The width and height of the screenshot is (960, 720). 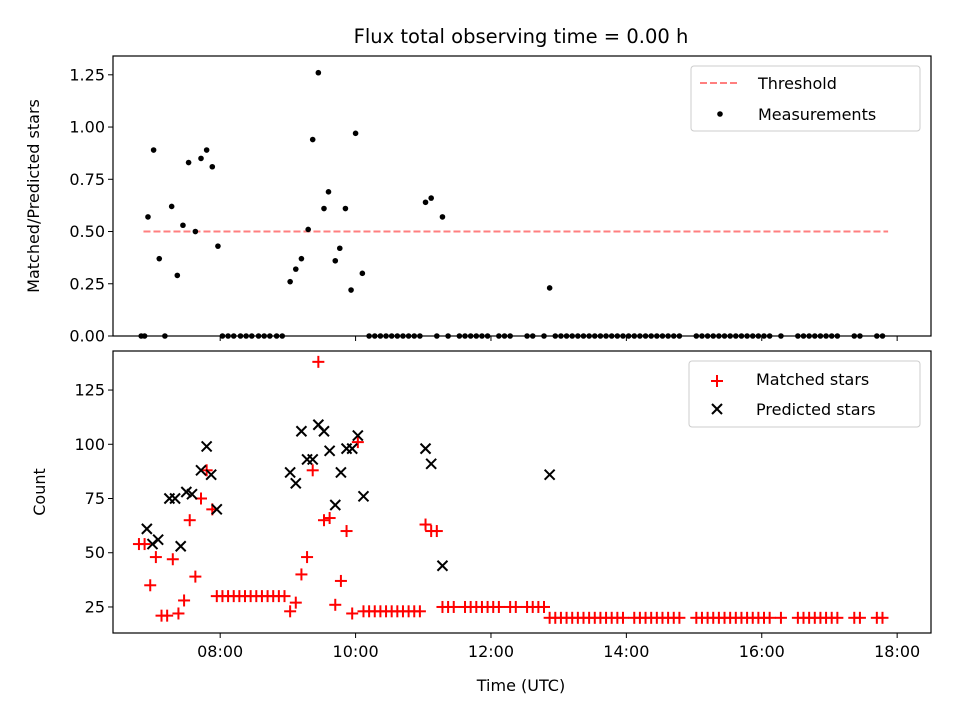 What do you see at coordinates (762, 651) in the screenshot?
I see `x-tick-label: 16:00` at bounding box center [762, 651].